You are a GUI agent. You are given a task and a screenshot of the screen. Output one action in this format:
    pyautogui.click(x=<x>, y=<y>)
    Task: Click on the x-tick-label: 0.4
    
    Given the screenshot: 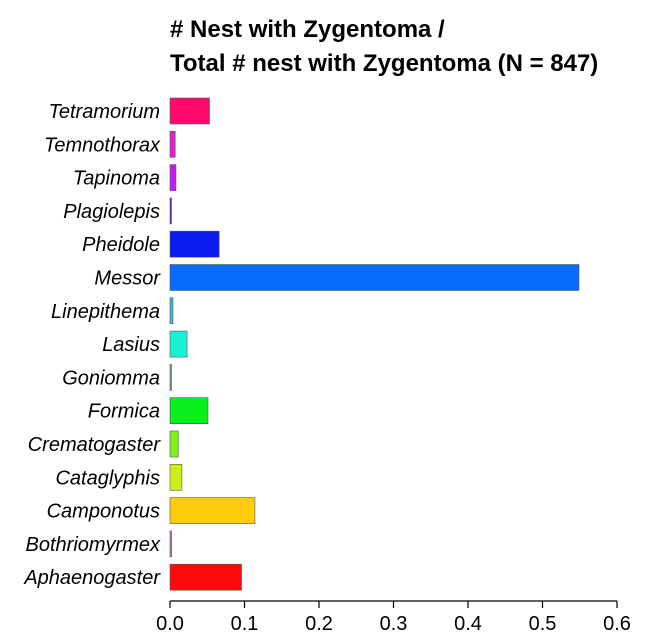 What is the action you would take?
    pyautogui.click(x=468, y=624)
    